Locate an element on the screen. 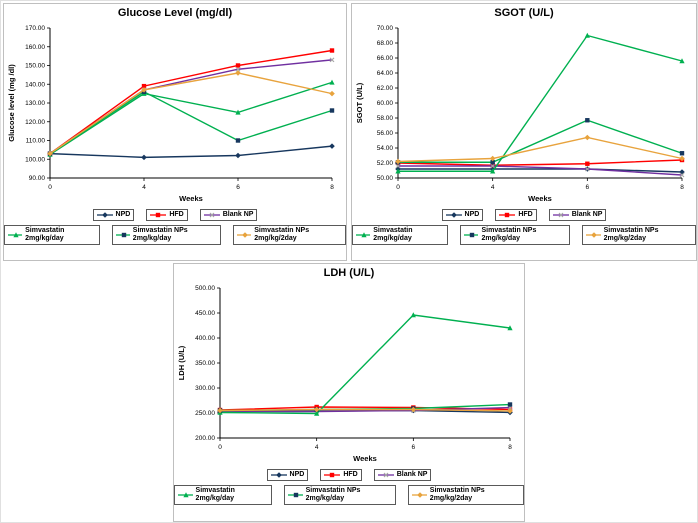 The image size is (698, 523). y-tick-label: 52.00 is located at coordinates (385, 163).